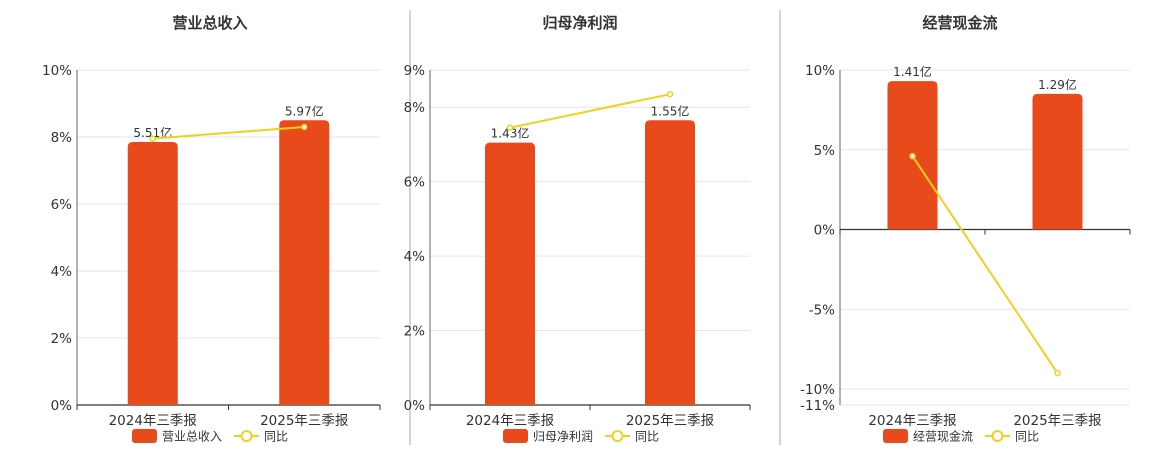 The image size is (1160, 450). I want to click on bar-data-label: 1.41亿, so click(912, 71).